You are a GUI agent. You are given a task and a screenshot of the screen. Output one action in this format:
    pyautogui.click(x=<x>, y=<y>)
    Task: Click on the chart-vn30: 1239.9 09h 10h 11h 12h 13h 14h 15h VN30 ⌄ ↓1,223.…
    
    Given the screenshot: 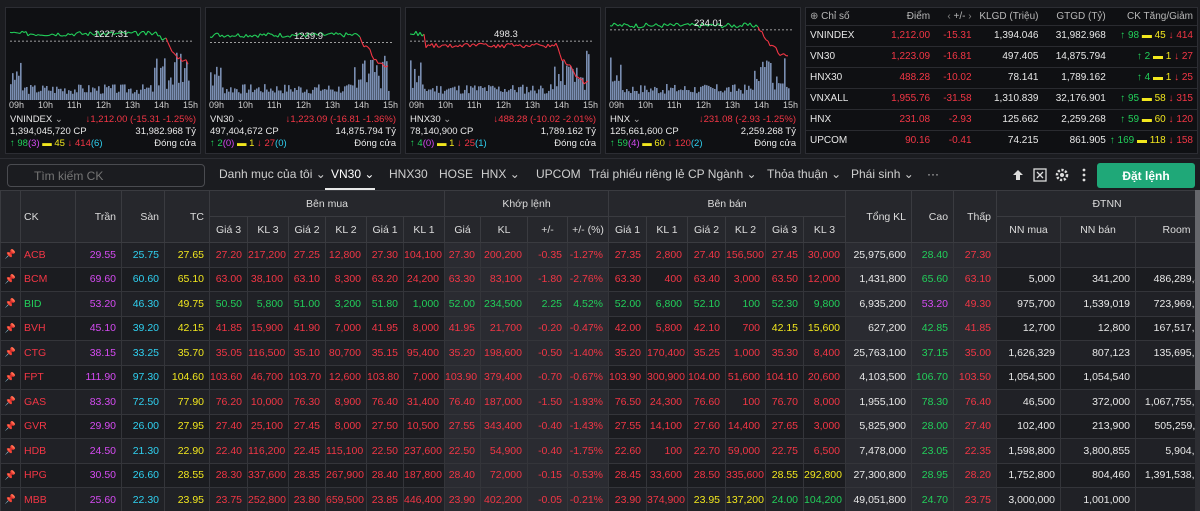 What is the action you would take?
    pyautogui.click(x=303, y=80)
    